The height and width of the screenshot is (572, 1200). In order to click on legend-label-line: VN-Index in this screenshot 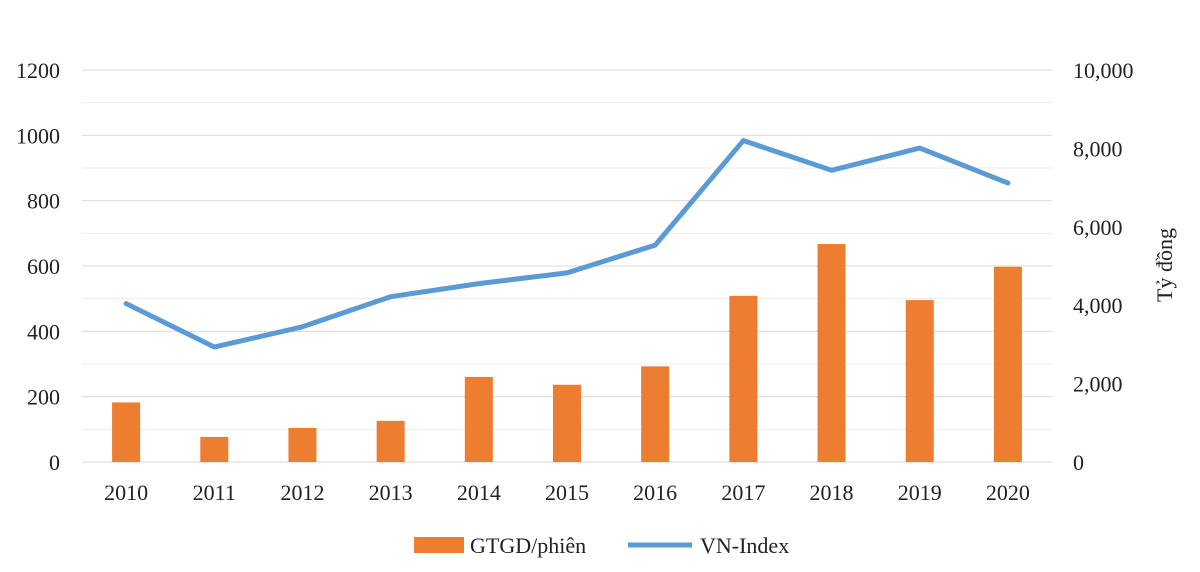, I will do `click(744, 545)`.